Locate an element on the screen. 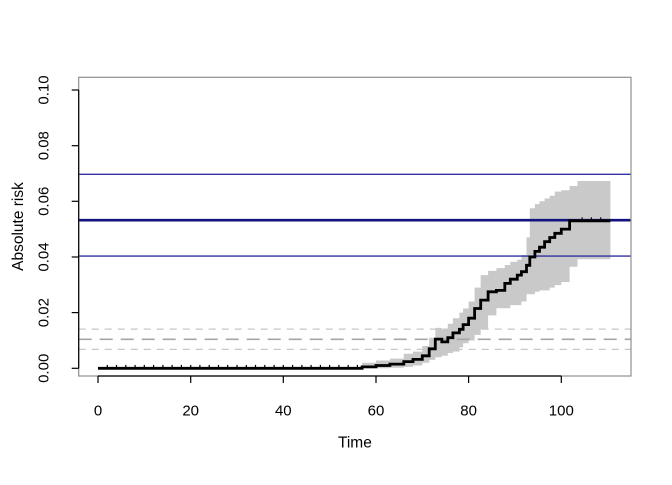 Image resolution: width=672 pixels, height=485 pixels. y-tick-label: 0.06 is located at coordinates (44, 201).